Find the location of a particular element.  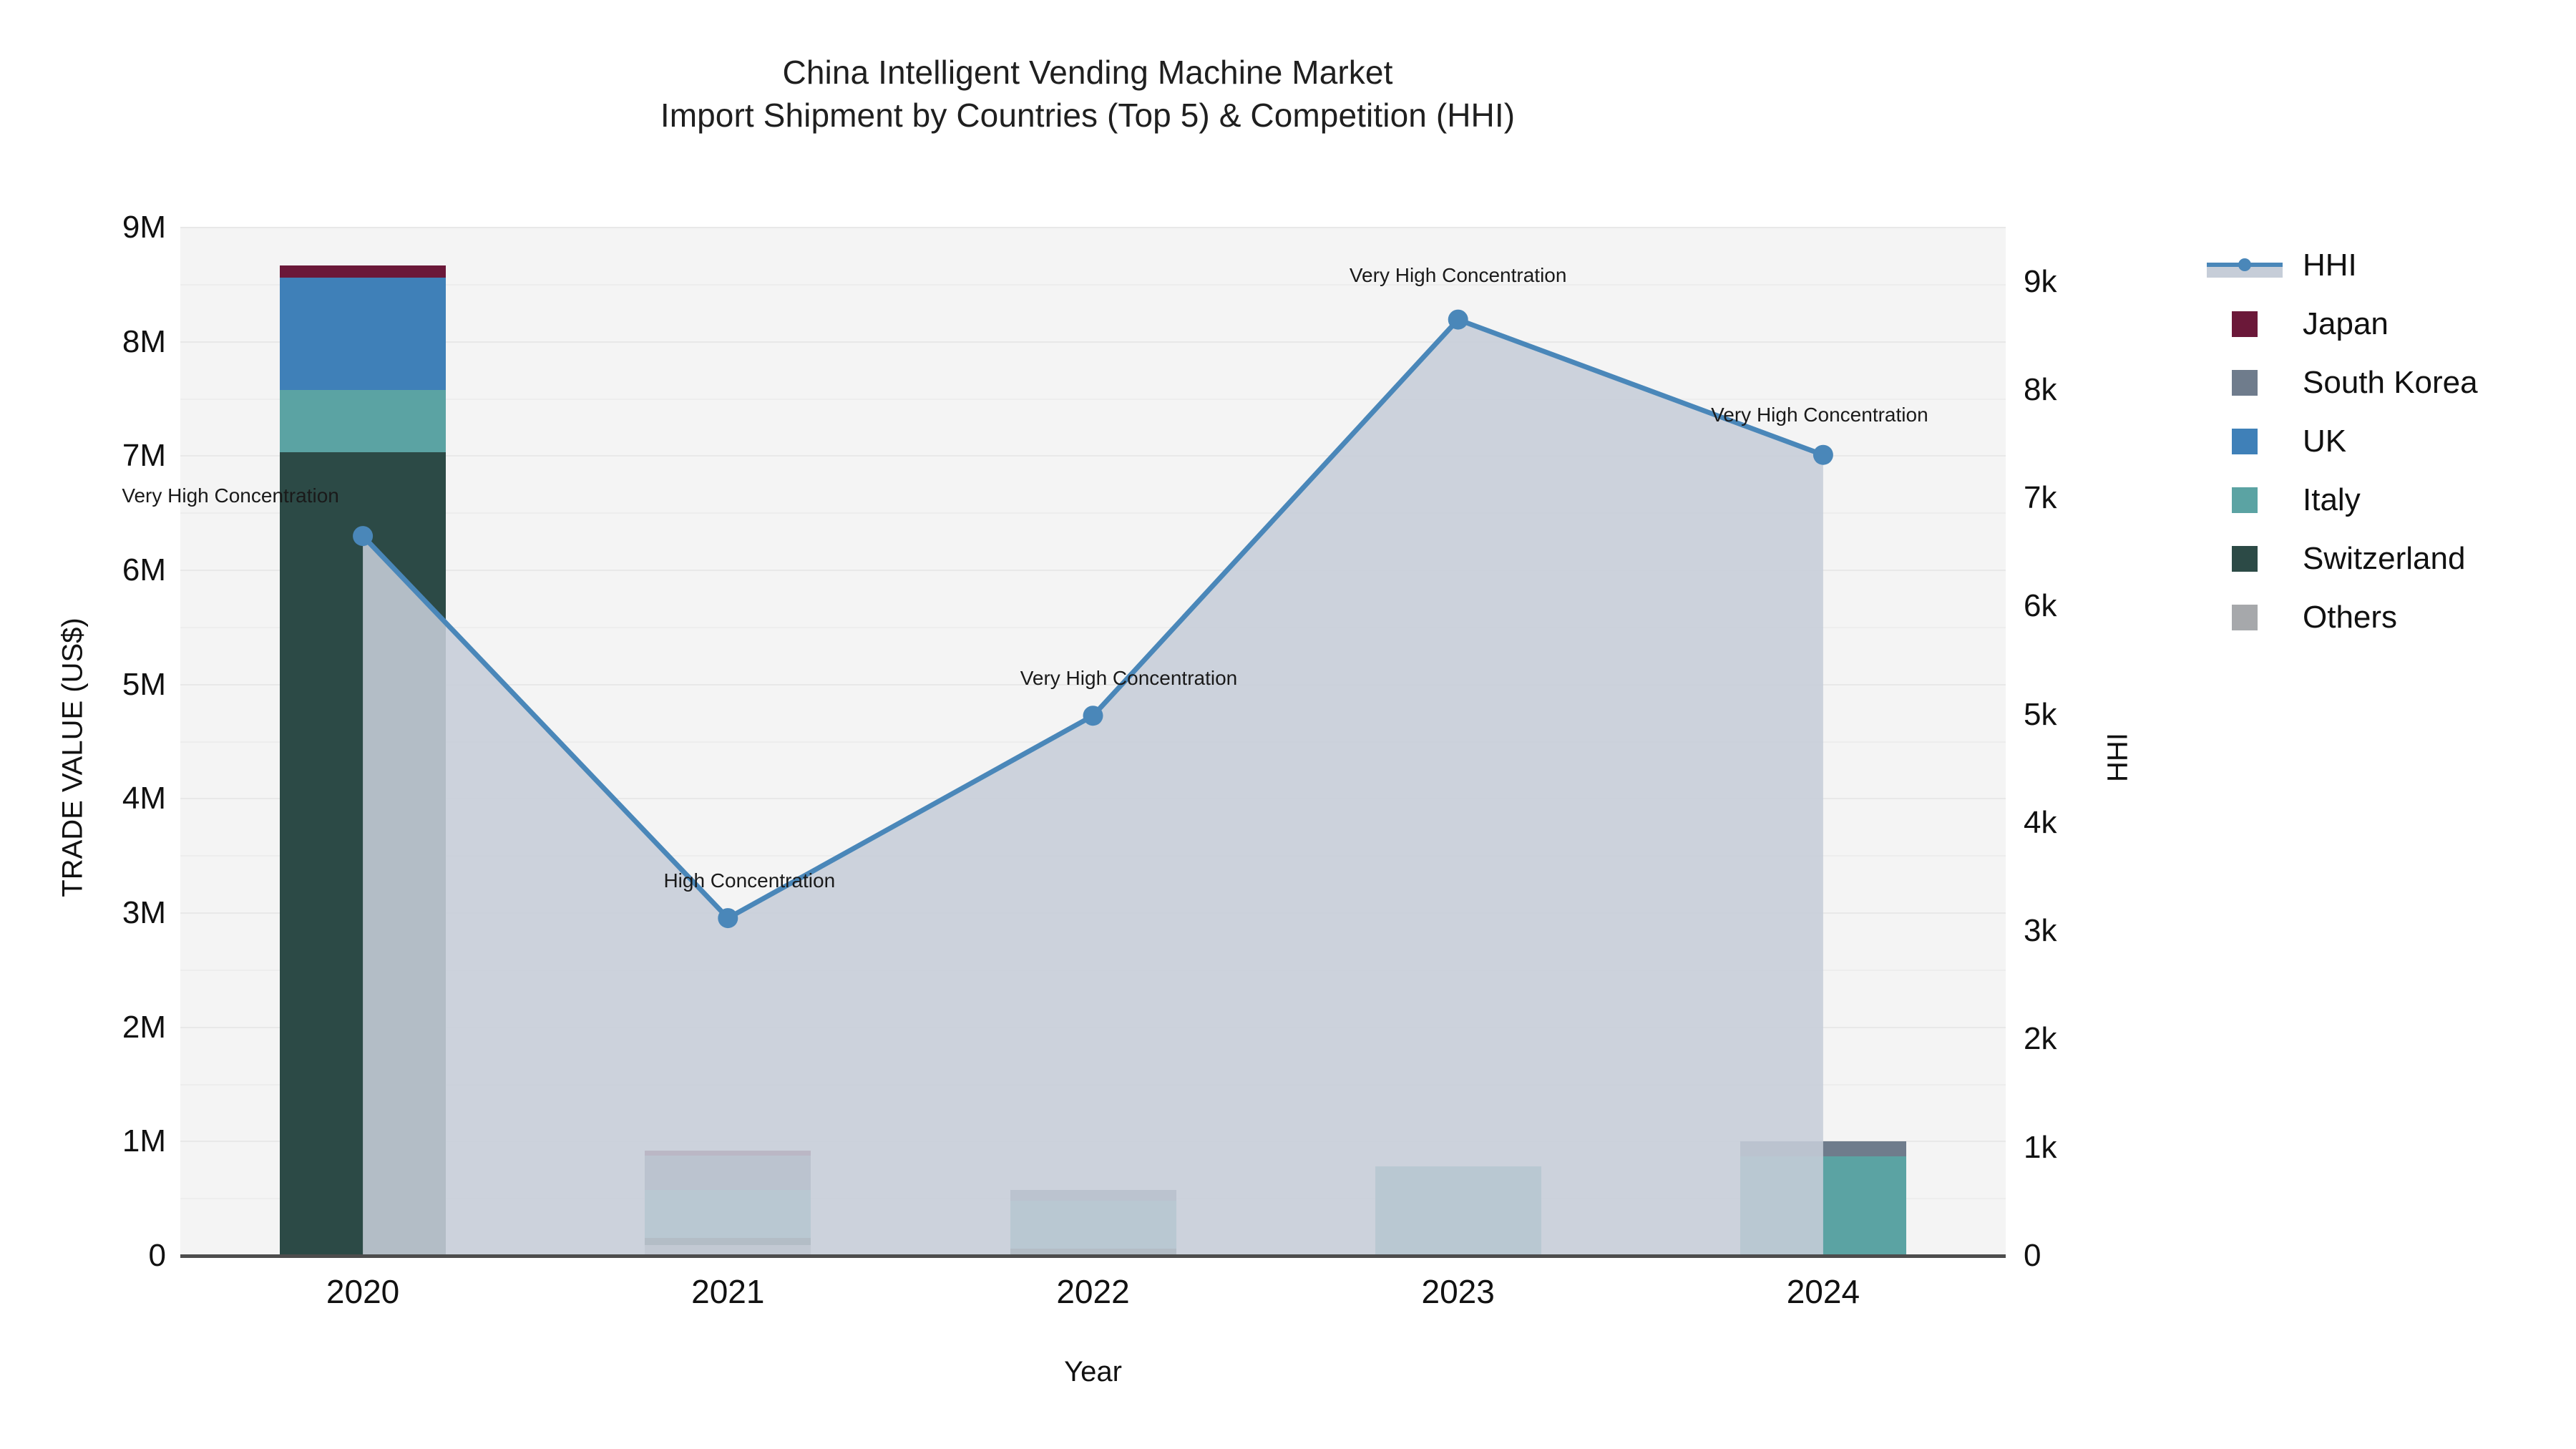

hhi-annotation-2022: Very High Concentration is located at coordinates (1129, 678).